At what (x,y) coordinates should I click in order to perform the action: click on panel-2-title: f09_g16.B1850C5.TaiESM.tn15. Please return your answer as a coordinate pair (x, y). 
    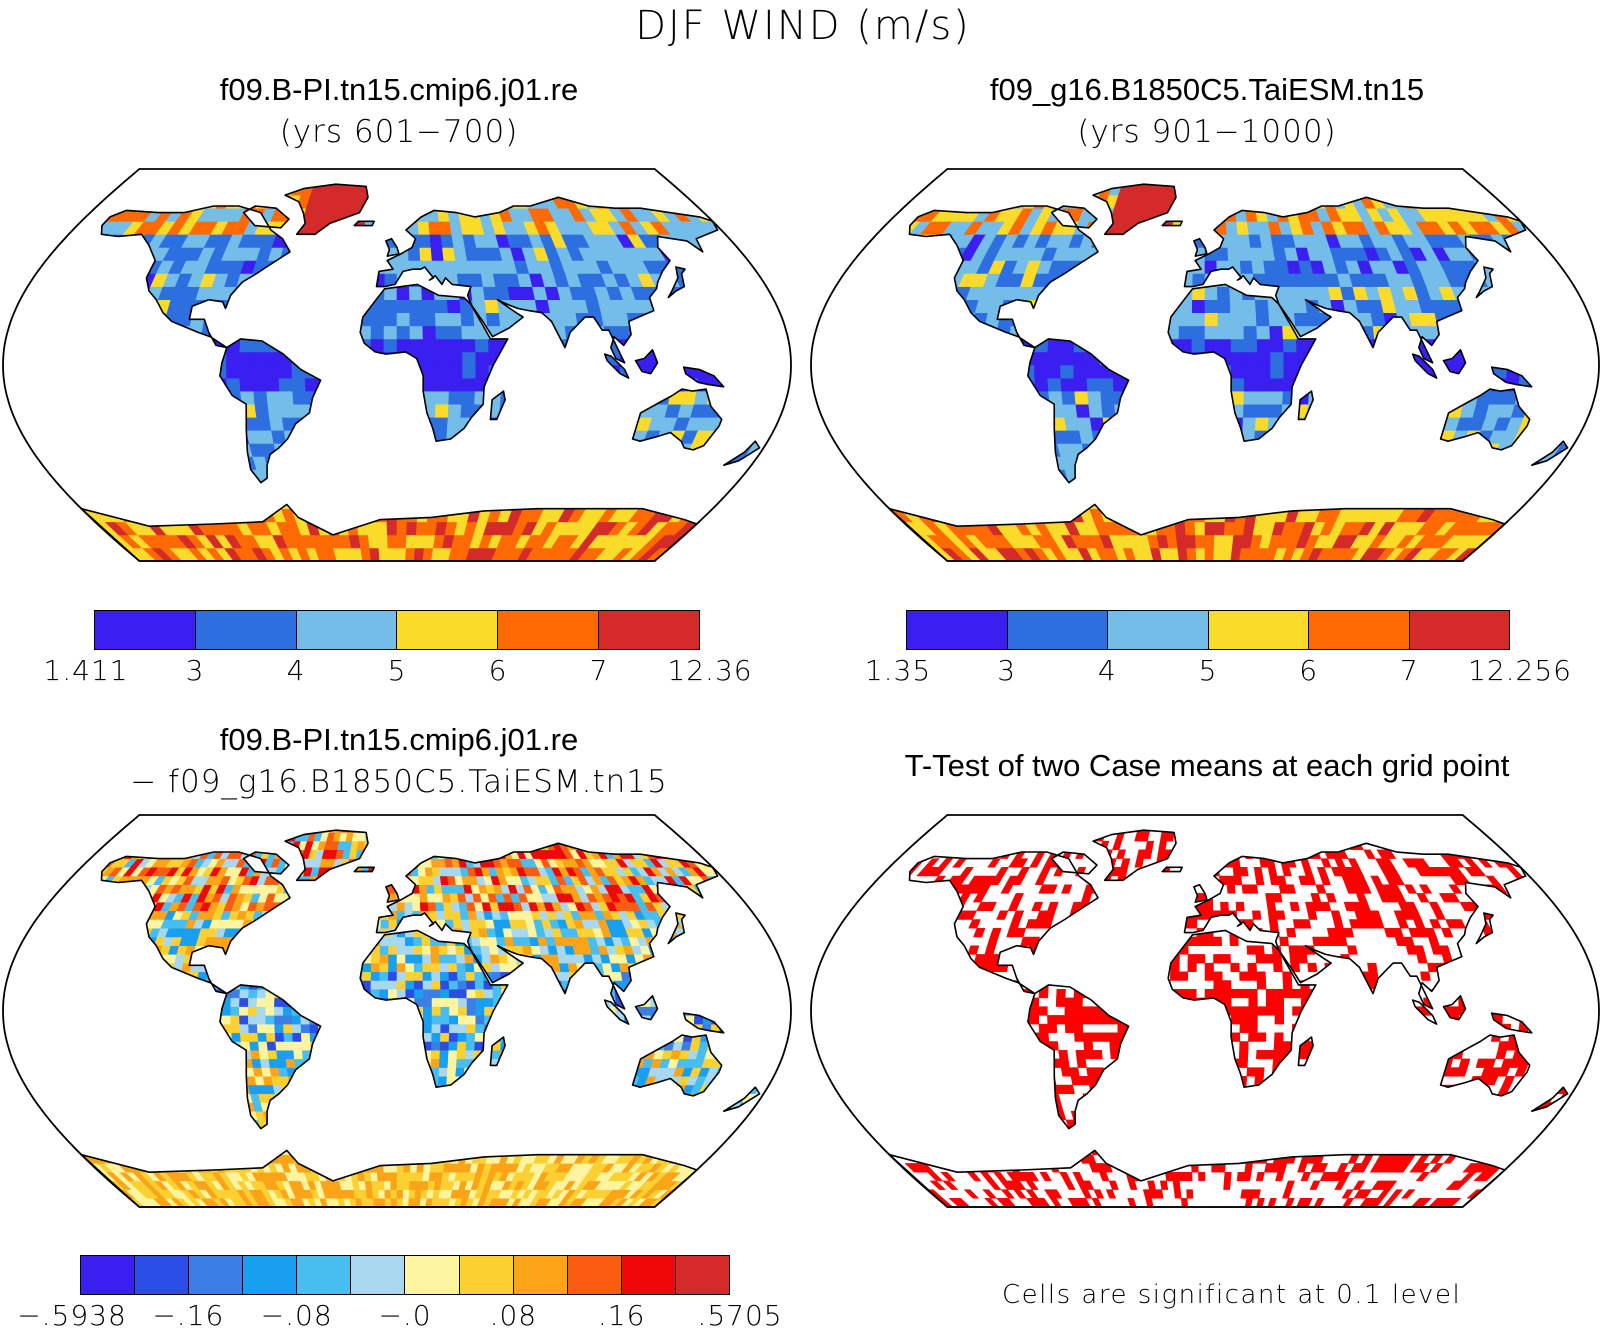
    Looking at the image, I should click on (1207, 89).